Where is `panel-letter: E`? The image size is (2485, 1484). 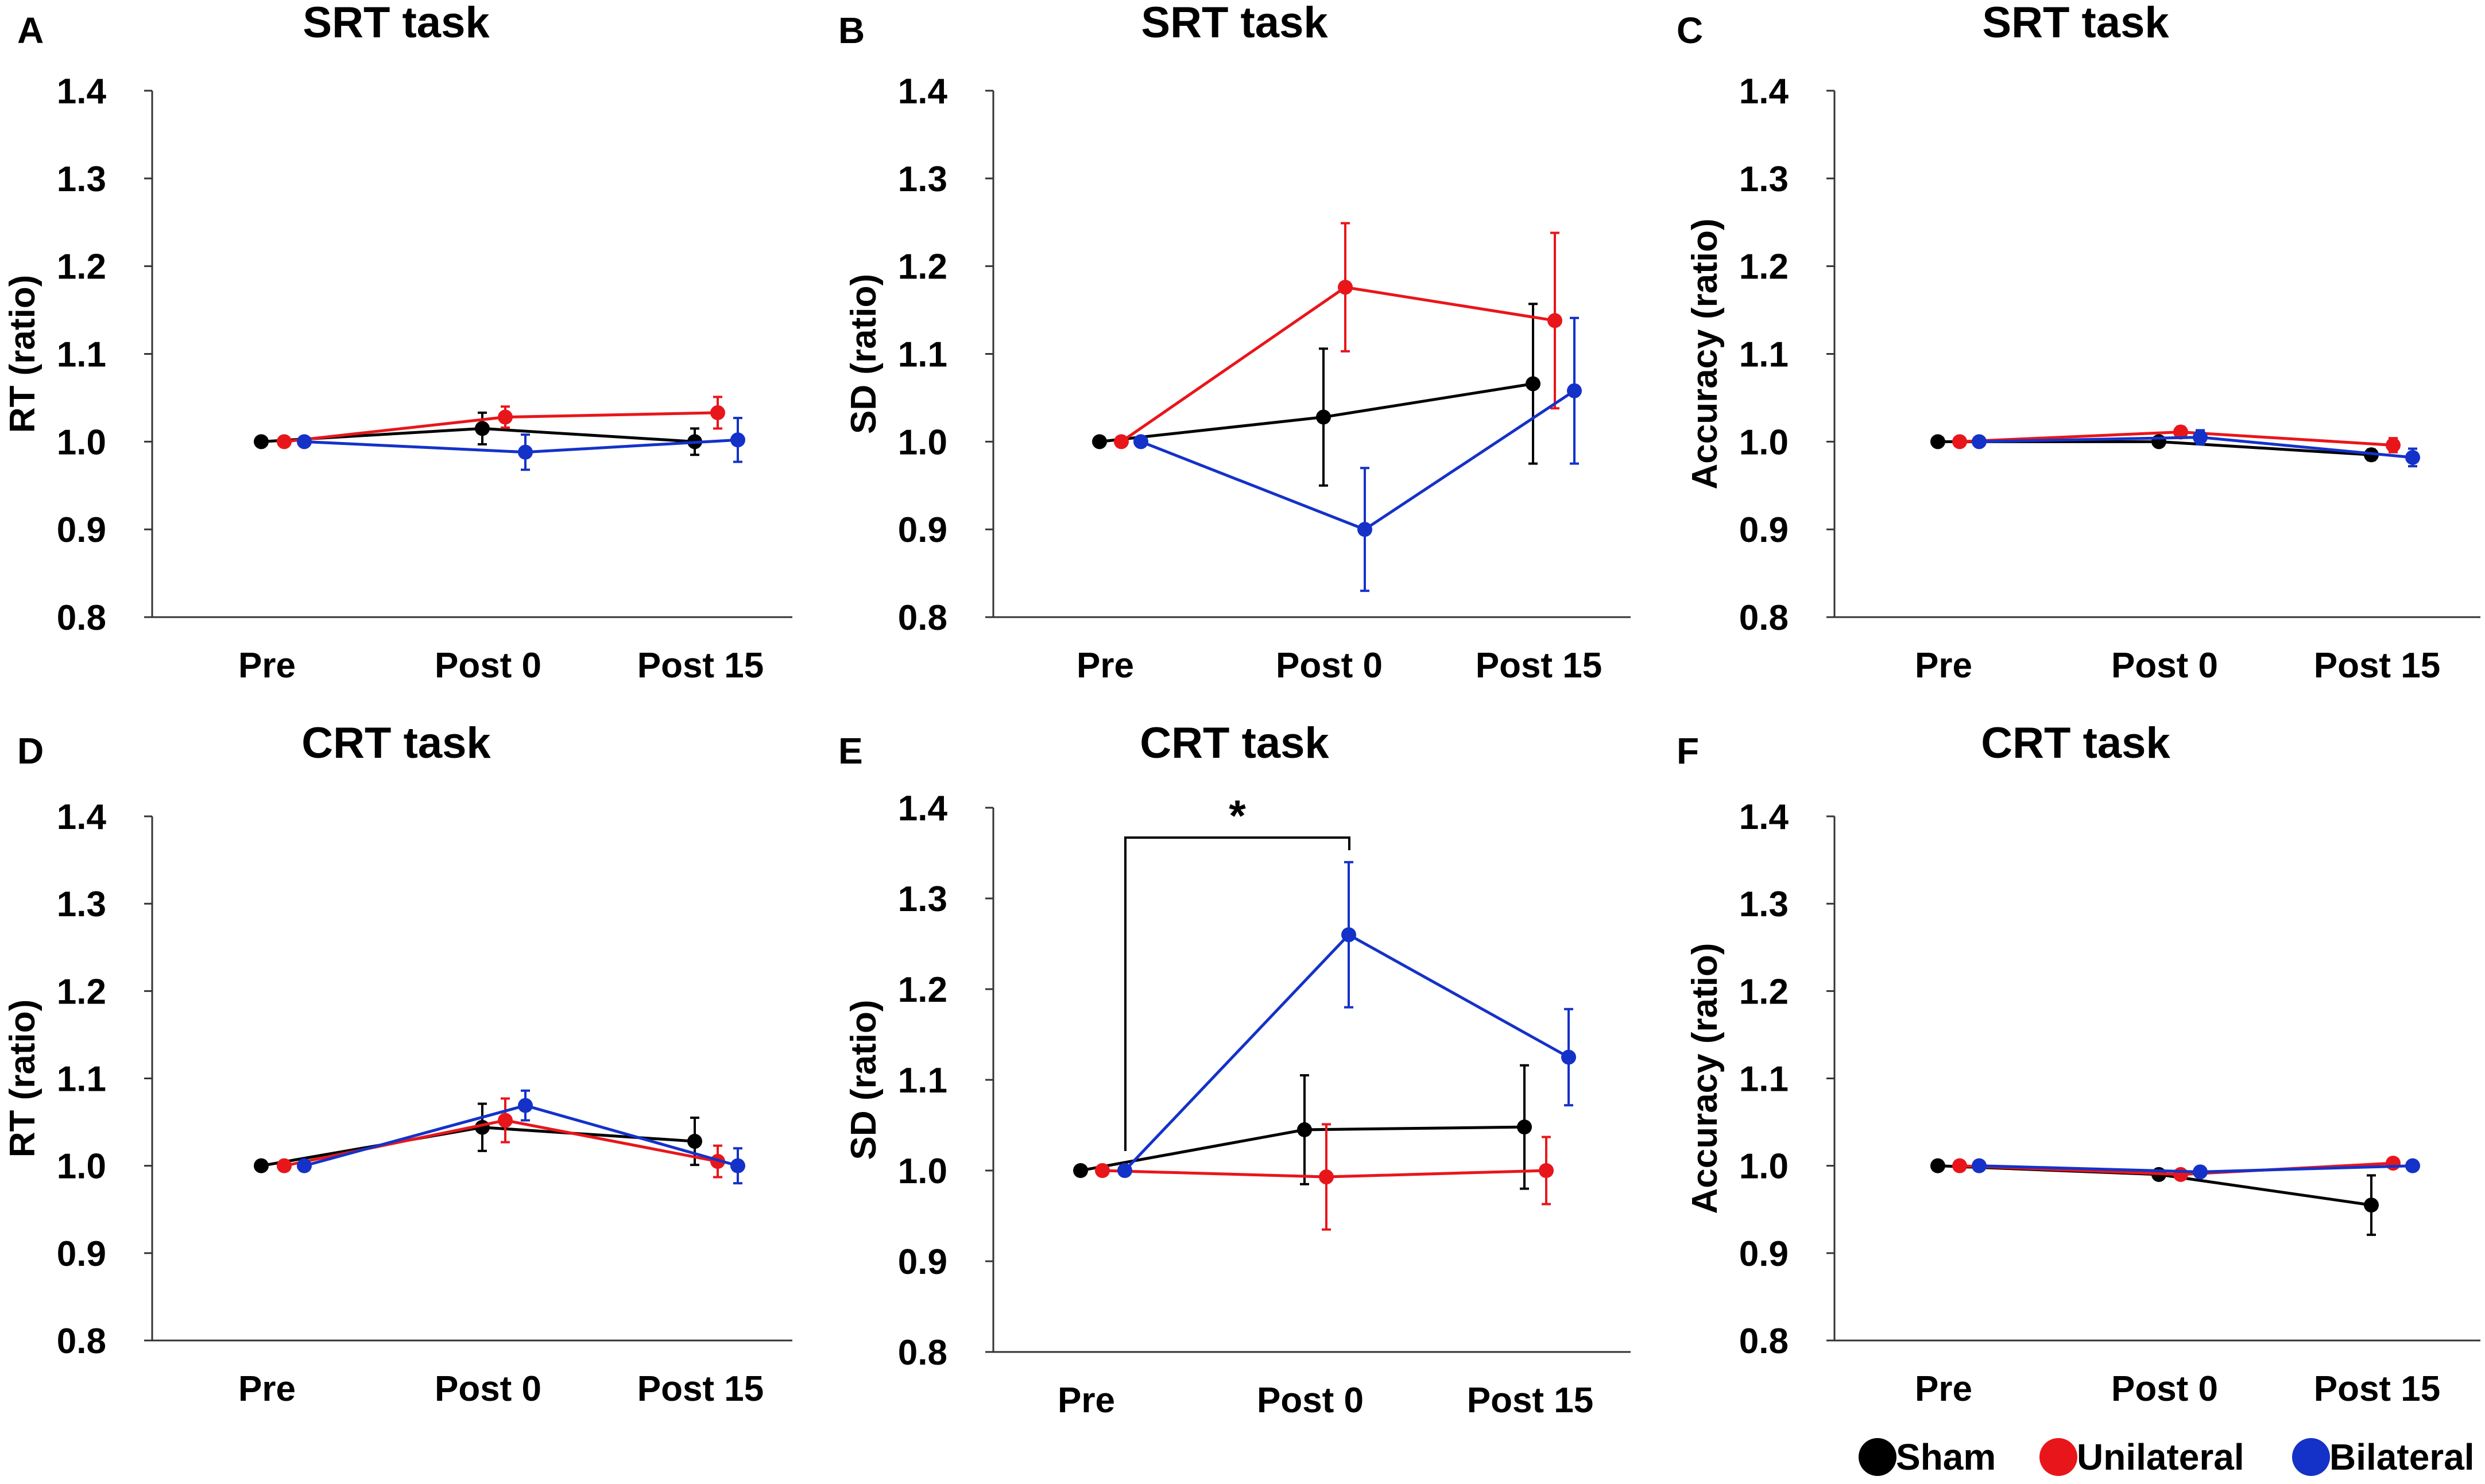 panel-letter: E is located at coordinates (850, 751).